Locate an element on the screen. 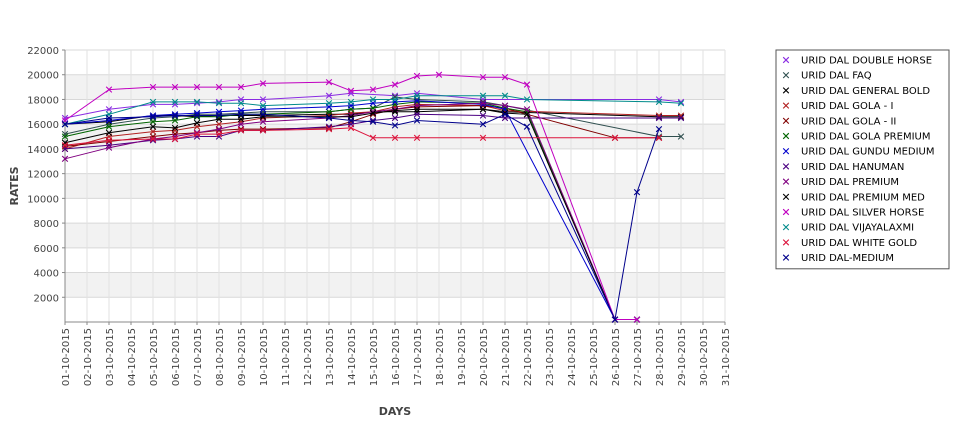 This screenshot has height=429, width=975. y-axis-title: RATES is located at coordinates (14, 185).